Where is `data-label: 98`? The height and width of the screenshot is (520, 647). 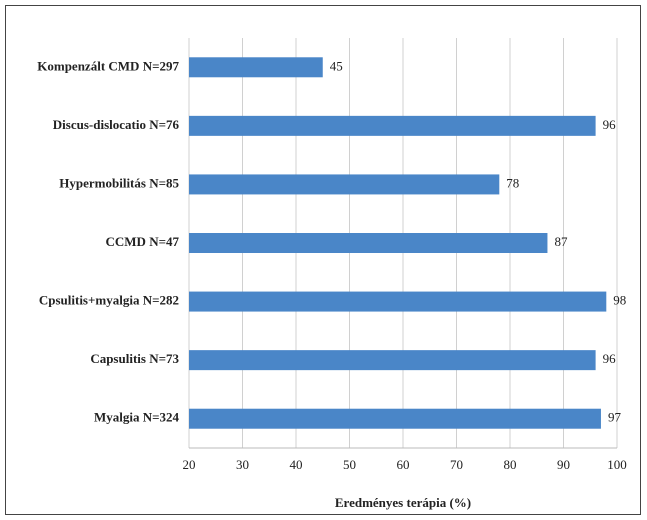 data-label: 98 is located at coordinates (619, 300).